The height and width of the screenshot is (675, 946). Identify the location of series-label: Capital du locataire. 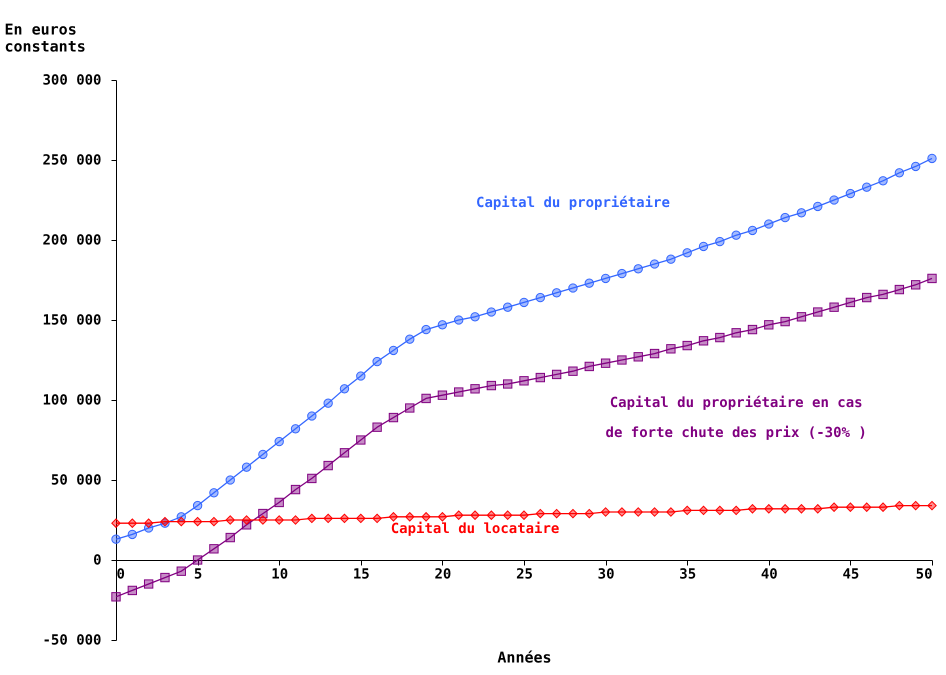
(475, 529).